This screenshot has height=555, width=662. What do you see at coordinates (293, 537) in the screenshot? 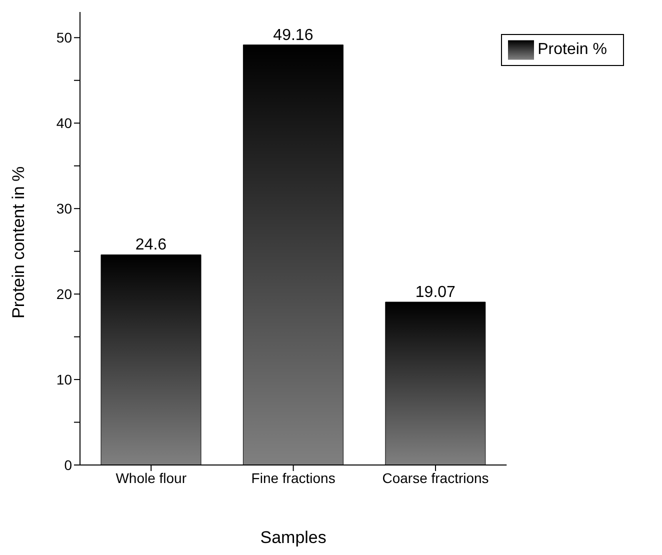
I see `x-axis-title: Samples` at bounding box center [293, 537].